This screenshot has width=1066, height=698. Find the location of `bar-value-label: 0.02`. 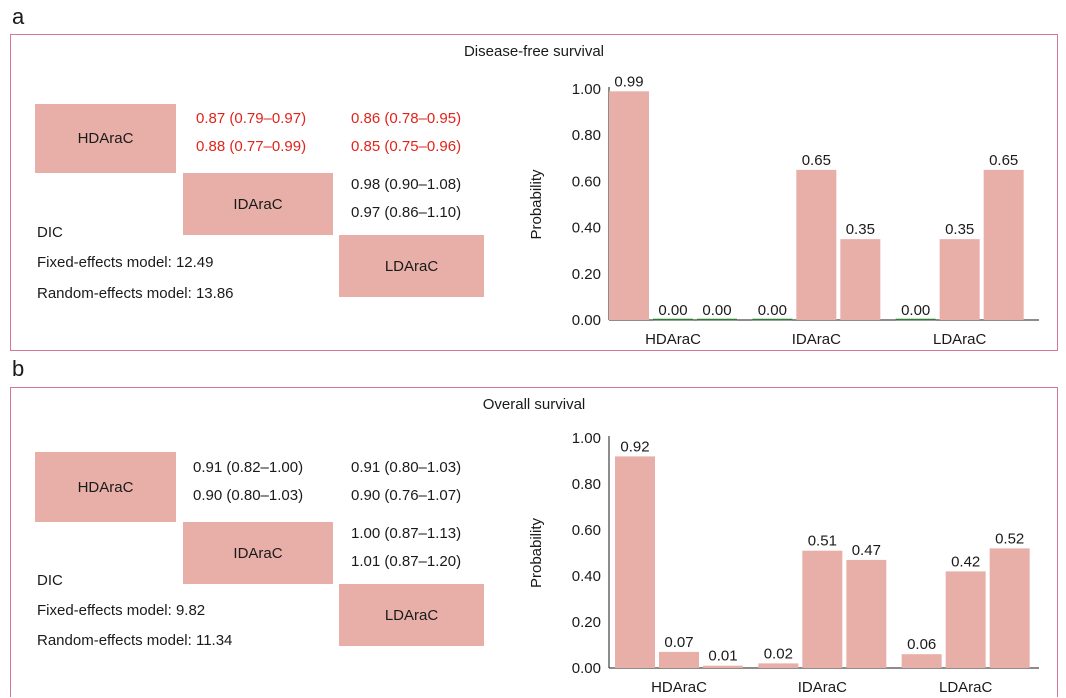

bar-value-label: 0.02 is located at coordinates (778, 653).